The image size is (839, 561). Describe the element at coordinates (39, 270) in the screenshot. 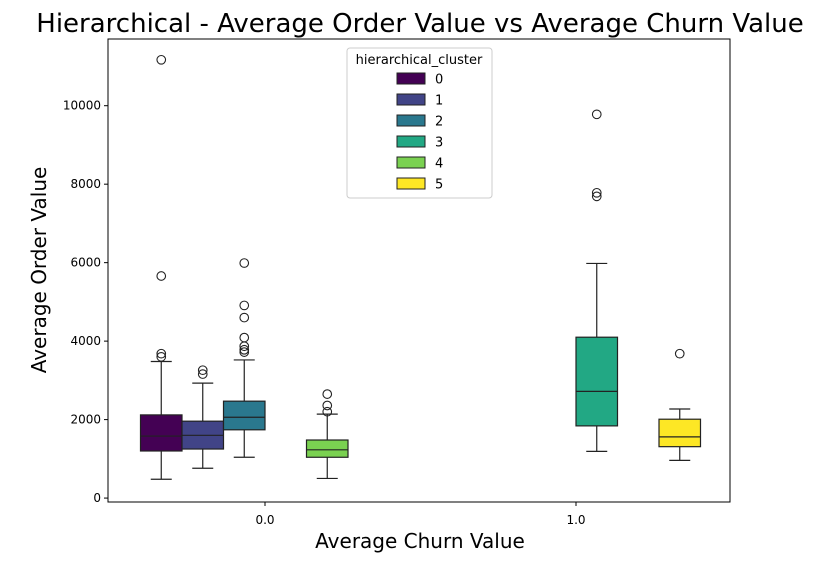

I see `y-axis-label: Average Order Value` at that location.